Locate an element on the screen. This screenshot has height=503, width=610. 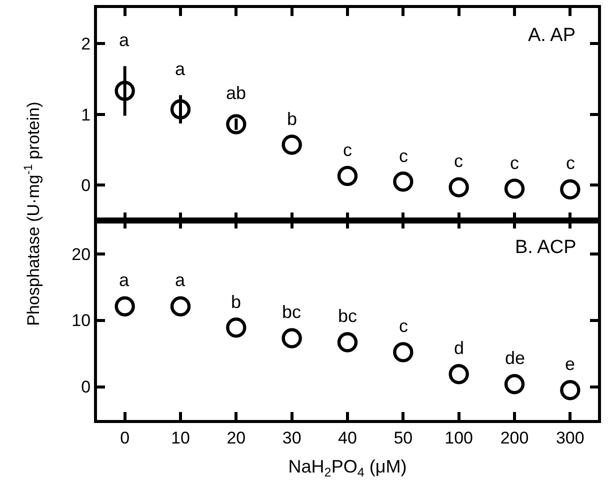
y-tick-label: 10 is located at coordinates (81, 320).